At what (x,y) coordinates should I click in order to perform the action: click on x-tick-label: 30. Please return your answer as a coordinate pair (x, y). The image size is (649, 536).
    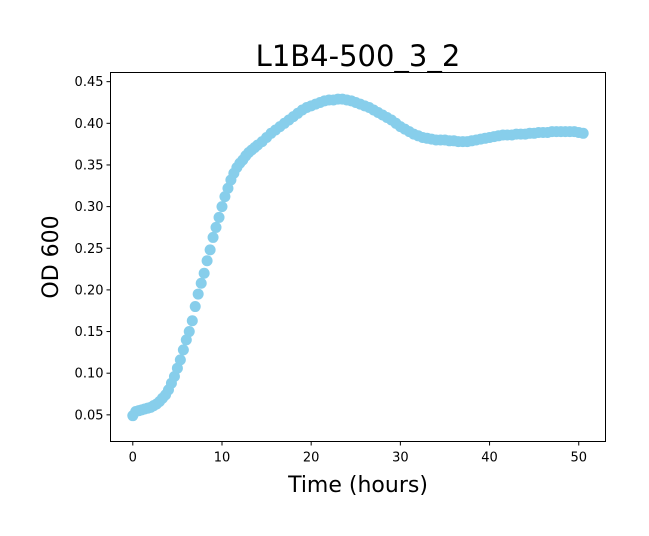
    Looking at the image, I should click on (400, 458).